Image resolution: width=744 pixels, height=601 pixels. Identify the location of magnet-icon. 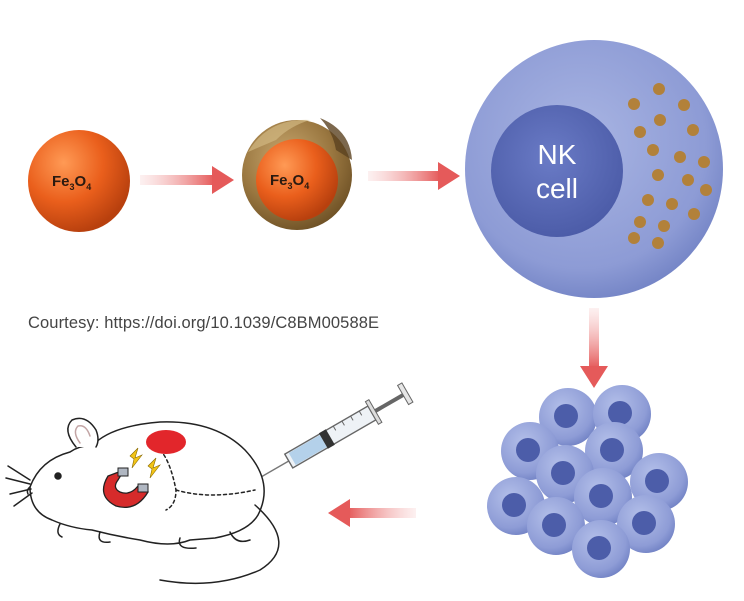
(125, 488).